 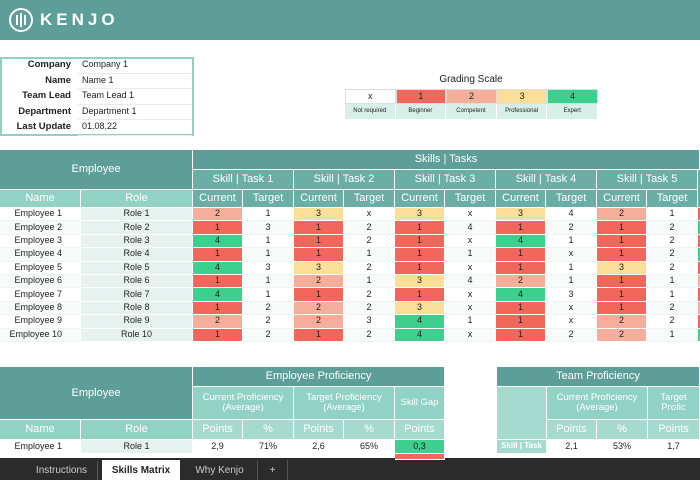 I want to click on info-value: Company 1, so click(x=135, y=66).